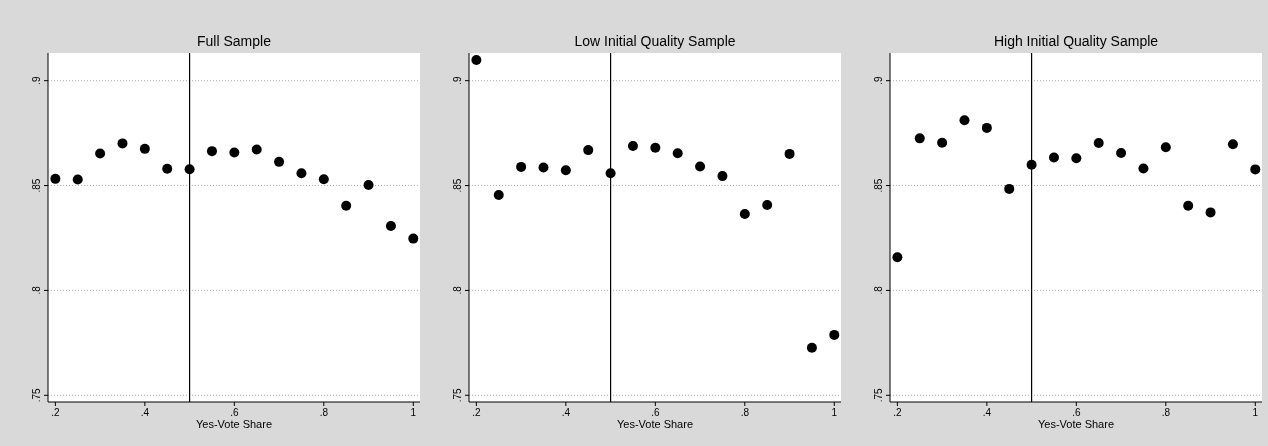 Image resolution: width=1268 pixels, height=446 pixels. What do you see at coordinates (234, 41) in the screenshot?
I see `chart-title: Full Sample` at bounding box center [234, 41].